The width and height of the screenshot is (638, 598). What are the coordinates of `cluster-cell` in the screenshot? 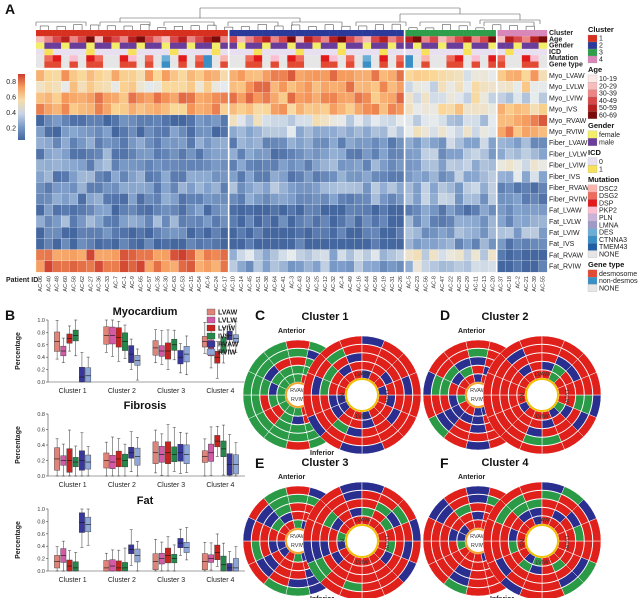 It's located at (99, 33).